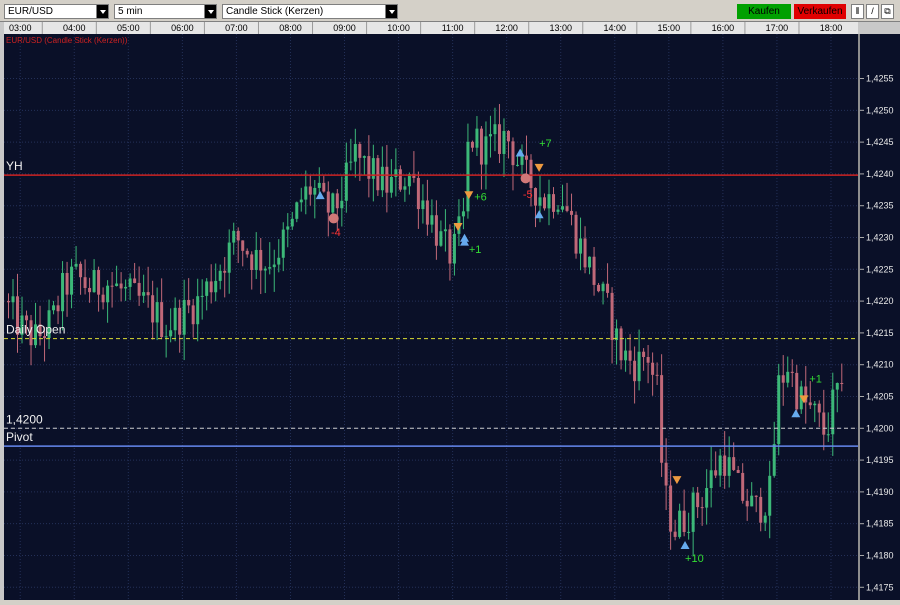 This screenshot has height=605, width=900. What do you see at coordinates (857, 11) in the screenshot?
I see `indicator-icon: ⫴` at bounding box center [857, 11].